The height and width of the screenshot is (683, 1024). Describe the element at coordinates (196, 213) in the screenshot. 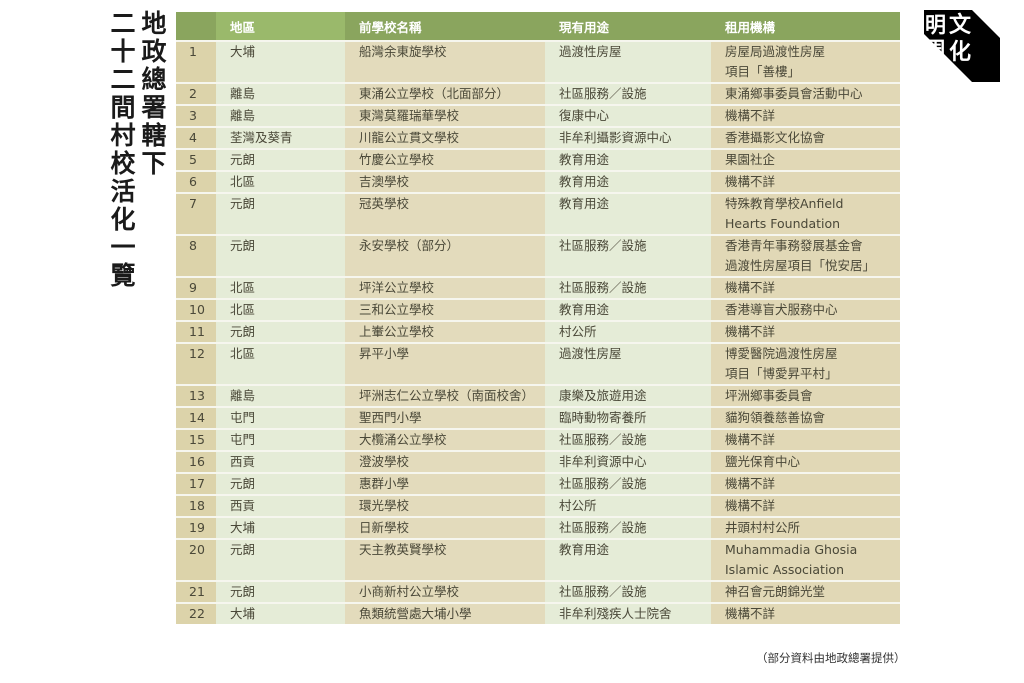

I see `row-number: 7` at that location.